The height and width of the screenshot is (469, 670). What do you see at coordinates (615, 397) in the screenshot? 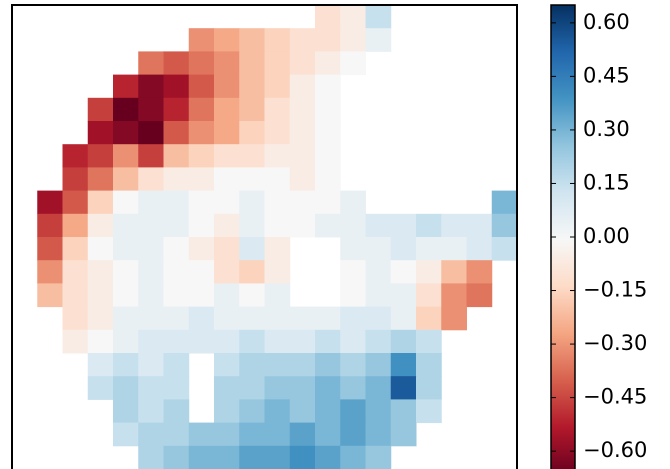
I see `colorbar-tick-label: −0.45` at bounding box center [615, 397].